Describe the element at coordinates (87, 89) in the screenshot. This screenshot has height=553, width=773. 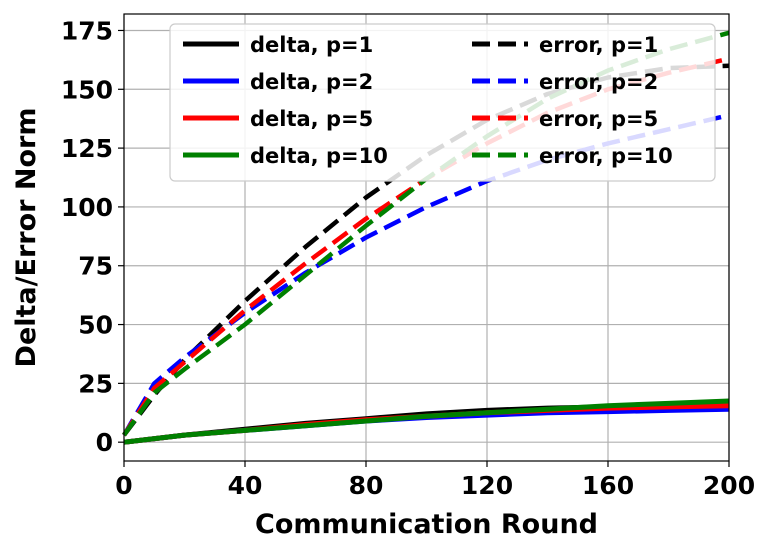
I see `y-tick-label: 150` at that location.